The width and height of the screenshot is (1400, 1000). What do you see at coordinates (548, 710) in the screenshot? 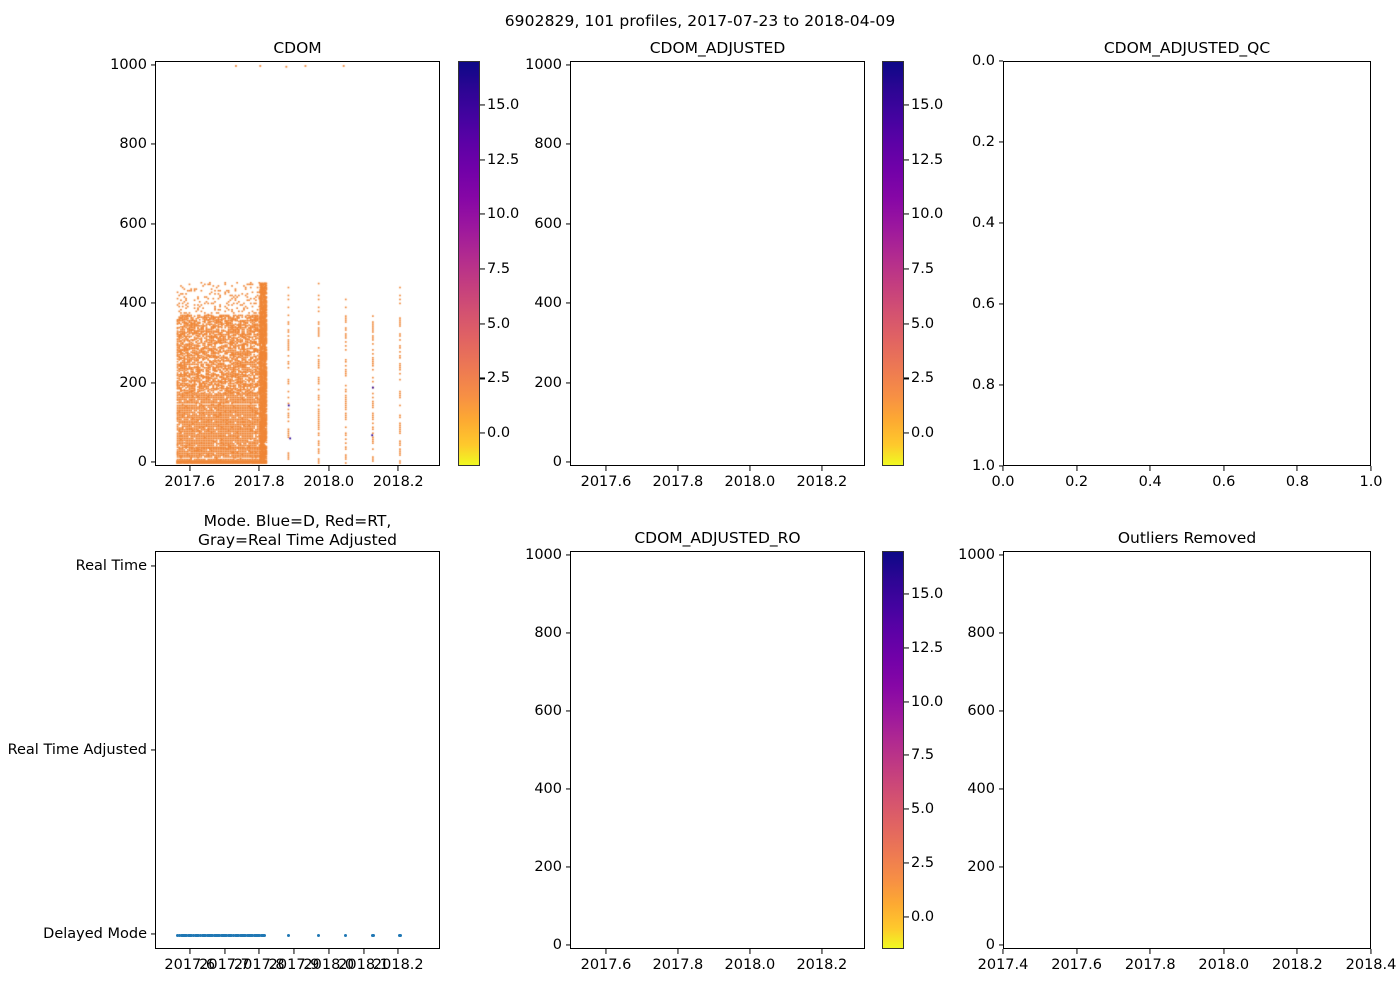
I see `ytick-label: 600` at bounding box center [548, 710].